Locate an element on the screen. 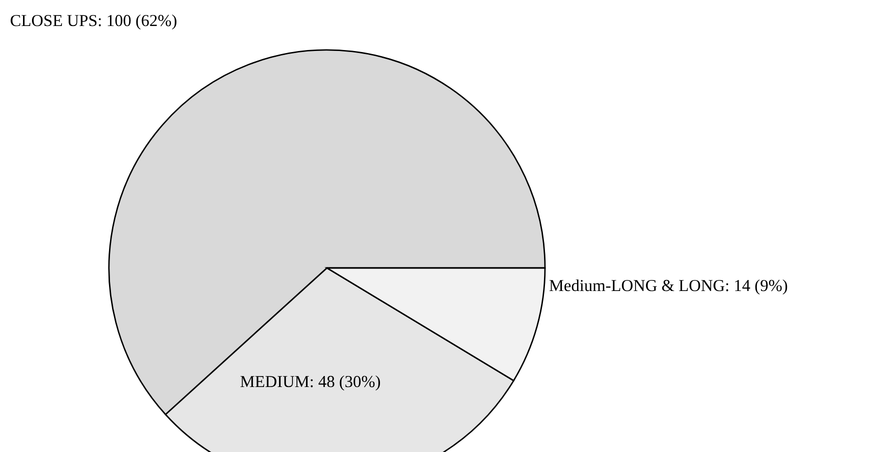  slice-label: CLOSE UPS: 100 (62%) is located at coordinates (93, 22).